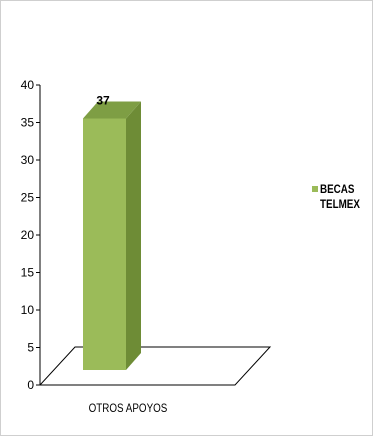  What do you see at coordinates (28, 198) in the screenshot?
I see `y-tick-label: 25` at bounding box center [28, 198].